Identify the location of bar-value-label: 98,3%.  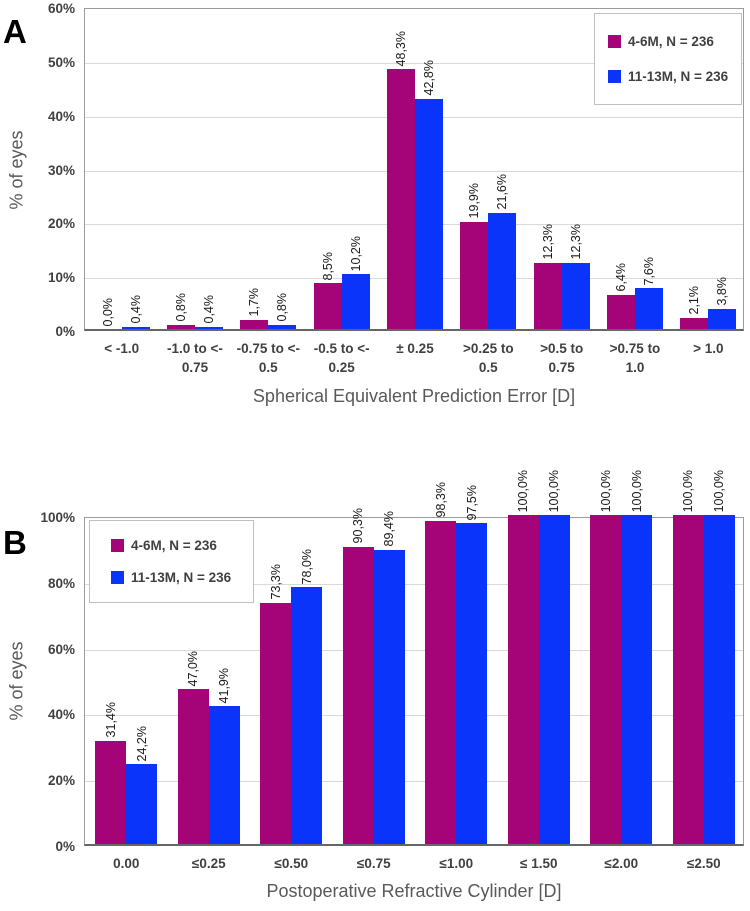
(440, 500).